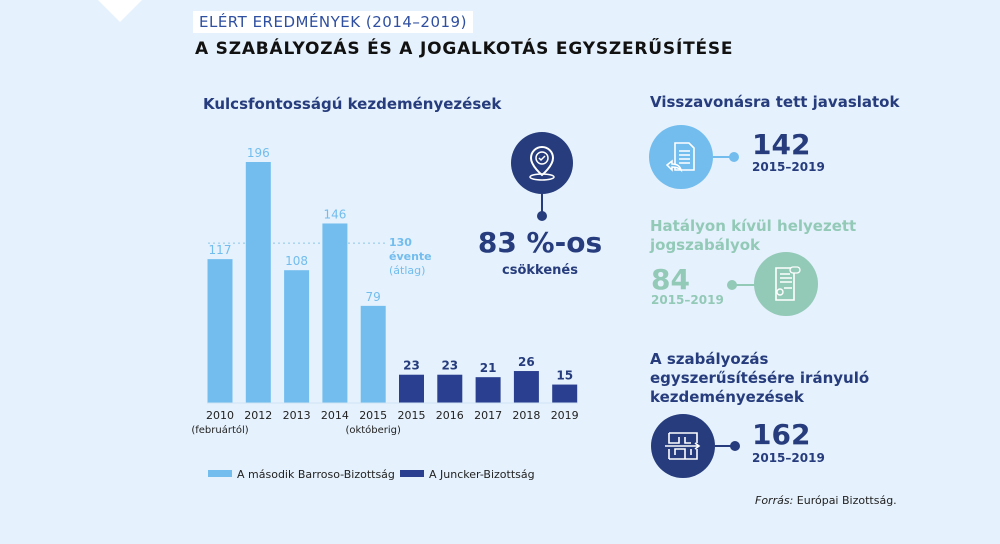 This screenshot has width=1000, height=544. Describe the element at coordinates (120, 11) in the screenshot. I see `corner-decoration` at that location.